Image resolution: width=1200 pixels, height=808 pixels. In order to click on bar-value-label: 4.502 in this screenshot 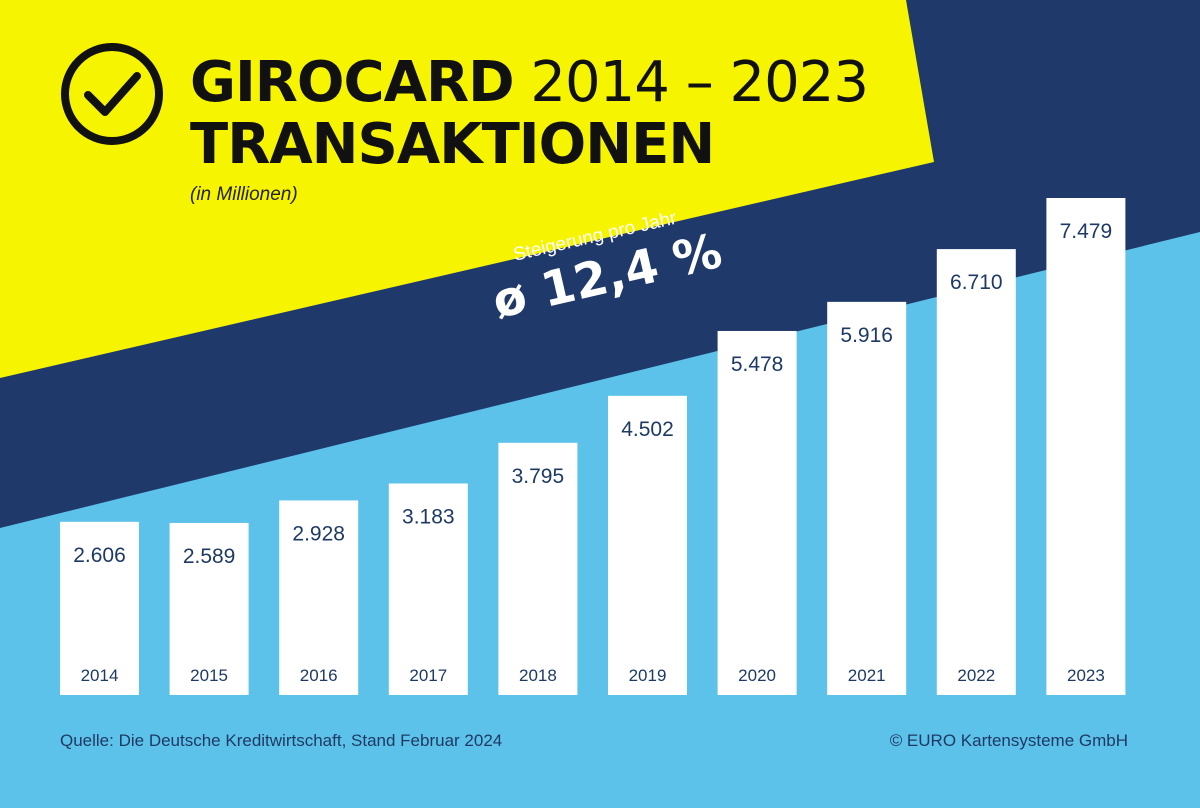, I will do `click(647, 429)`.